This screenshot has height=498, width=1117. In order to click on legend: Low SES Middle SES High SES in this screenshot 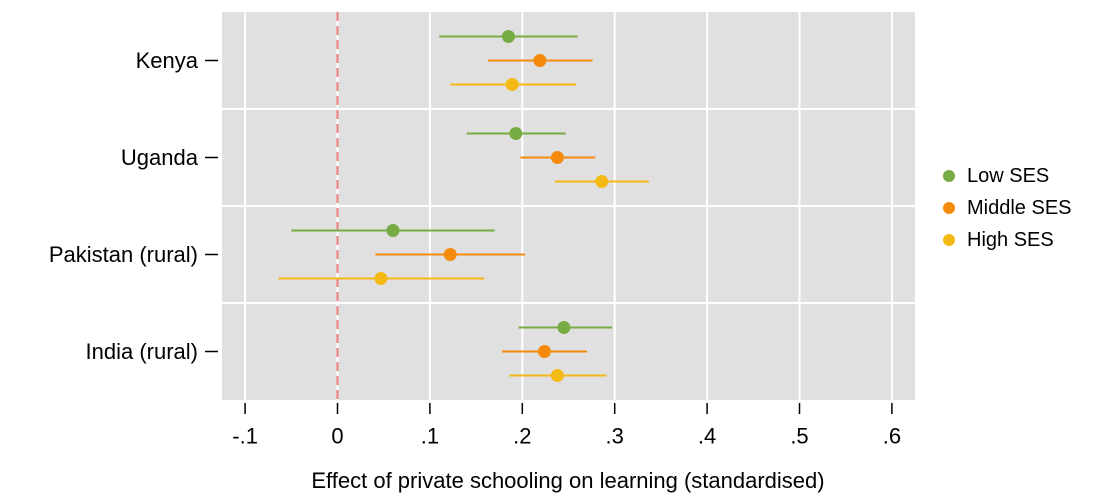, I will do `click(1007, 208)`.